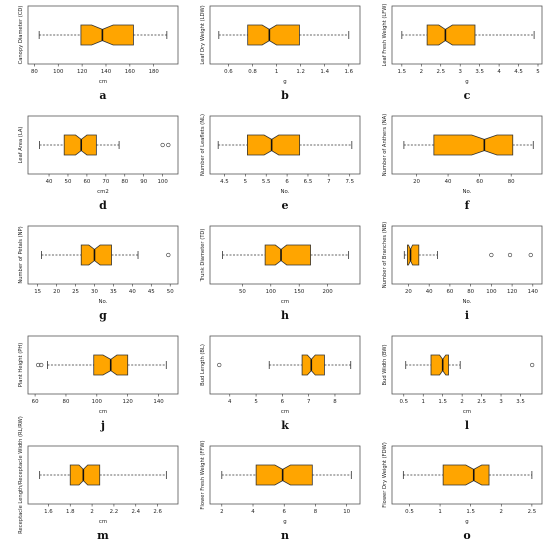 This screenshot has height=550, width=543. What do you see at coordinates (467, 95) in the screenshot?
I see `panel-letter: c` at bounding box center [467, 95].